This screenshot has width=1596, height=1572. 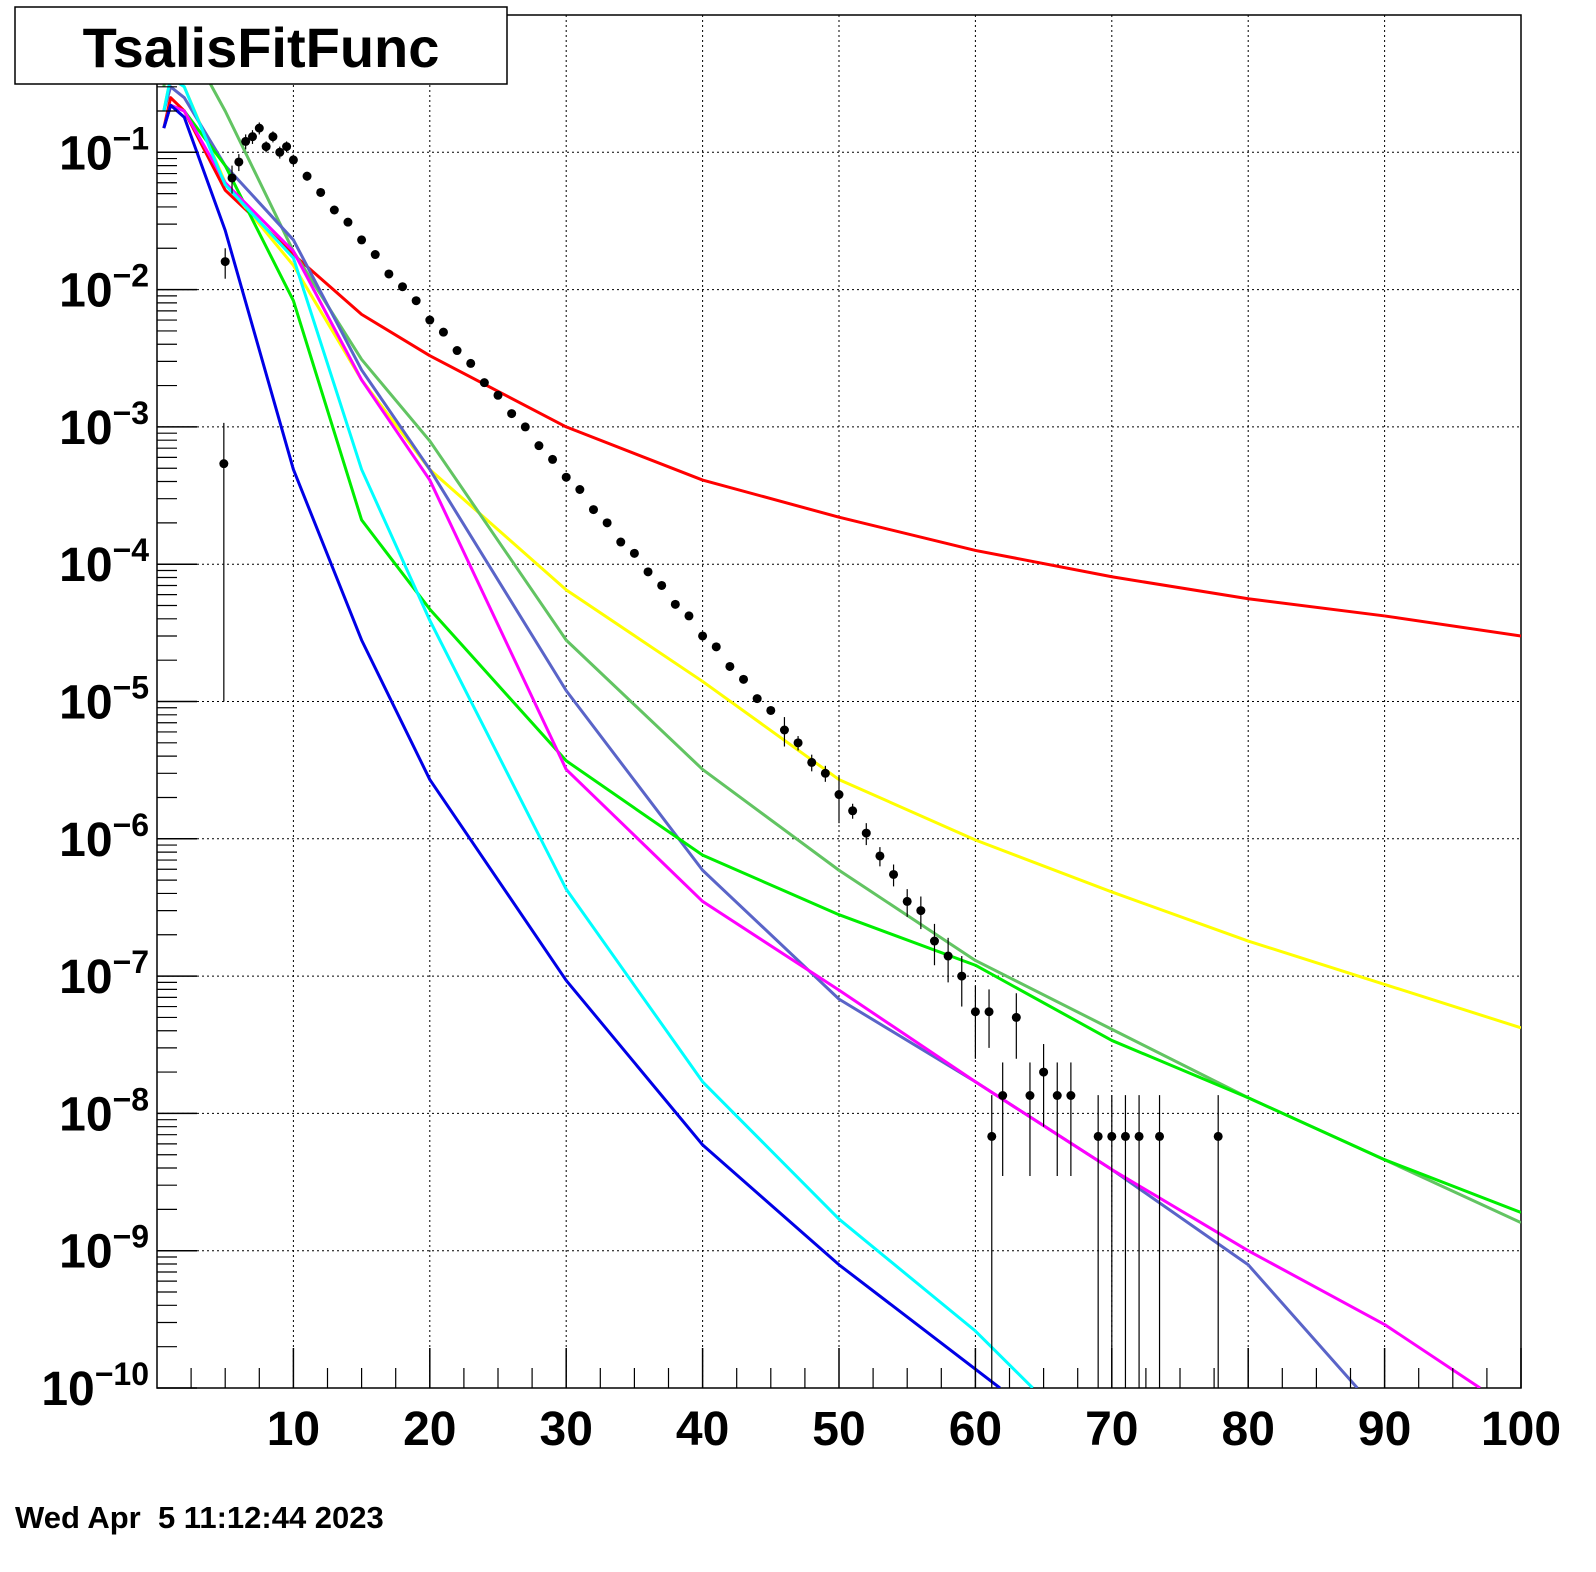 What do you see at coordinates (199, 1517) in the screenshot?
I see `date-stamp: Wed Apr 5 11:12:44 2023` at bounding box center [199, 1517].